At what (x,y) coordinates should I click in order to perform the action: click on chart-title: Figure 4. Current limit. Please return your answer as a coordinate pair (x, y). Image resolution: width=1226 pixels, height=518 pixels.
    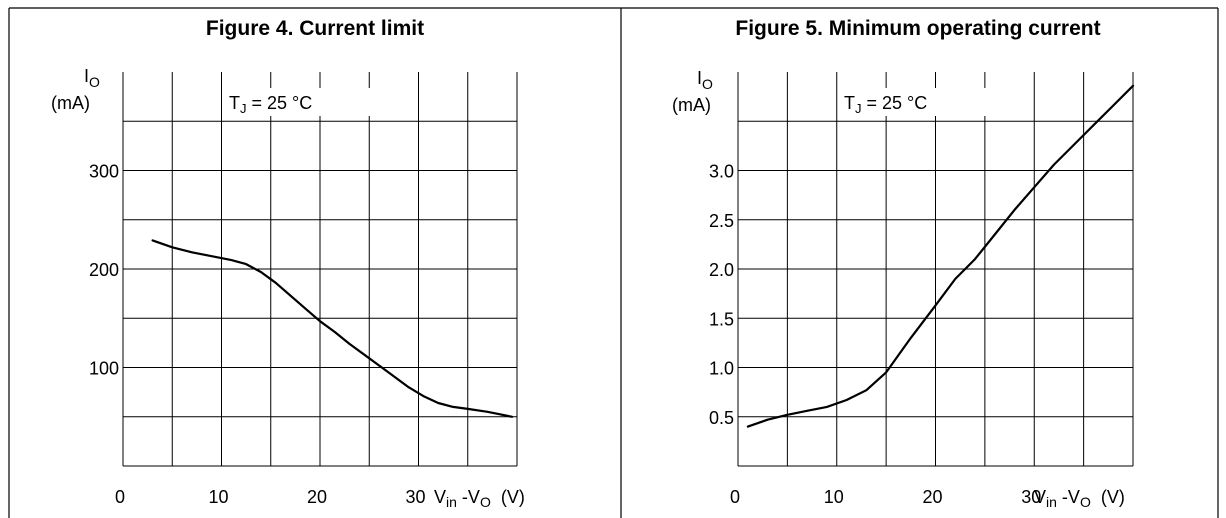
    Looking at the image, I should click on (315, 28).